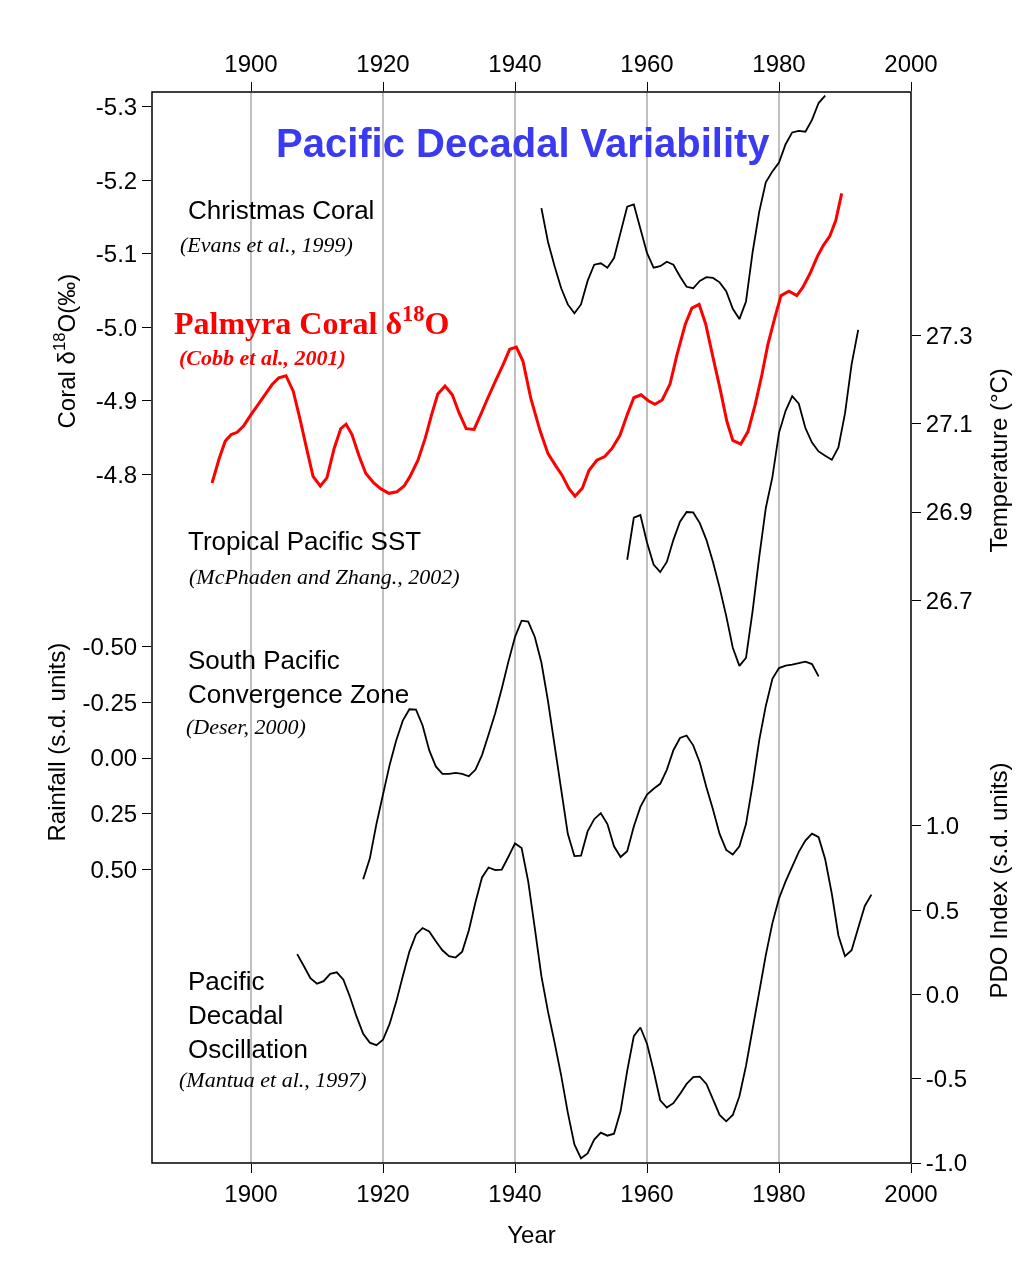  I want to click on series-label: Pacific Decadal Oscillation, so click(248, 1015).